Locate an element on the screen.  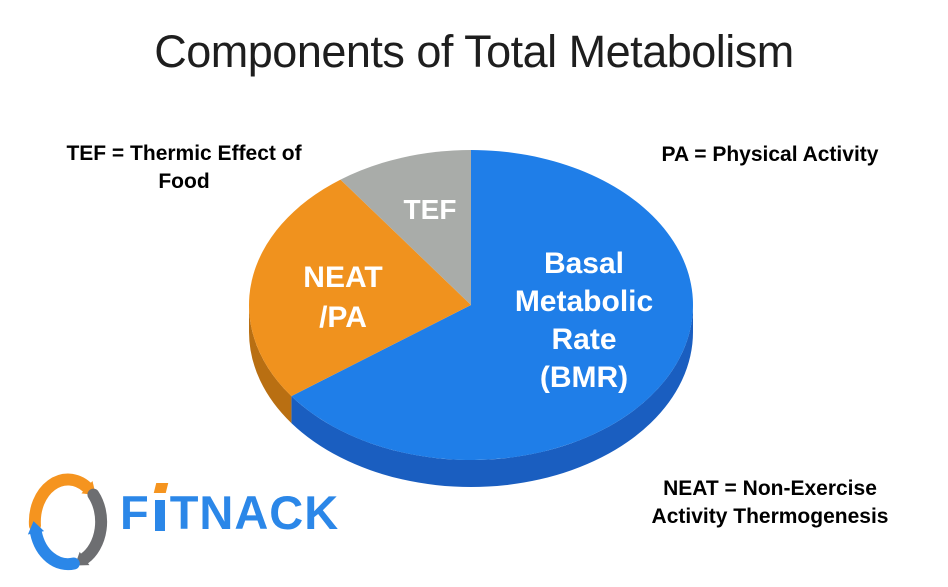
fitnack-logo: F TNACK is located at coordinates (180, 520).